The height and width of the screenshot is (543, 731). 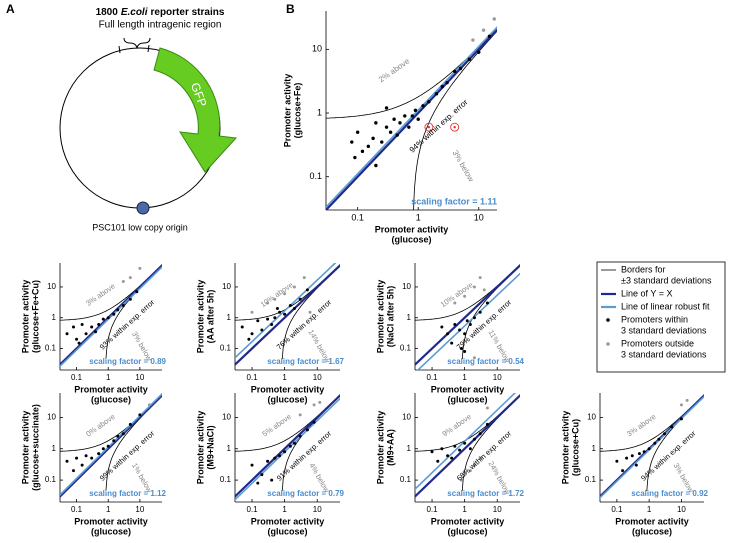 What do you see at coordinates (654, 319) in the screenshot?
I see `legend-label: Promoters within` at bounding box center [654, 319].